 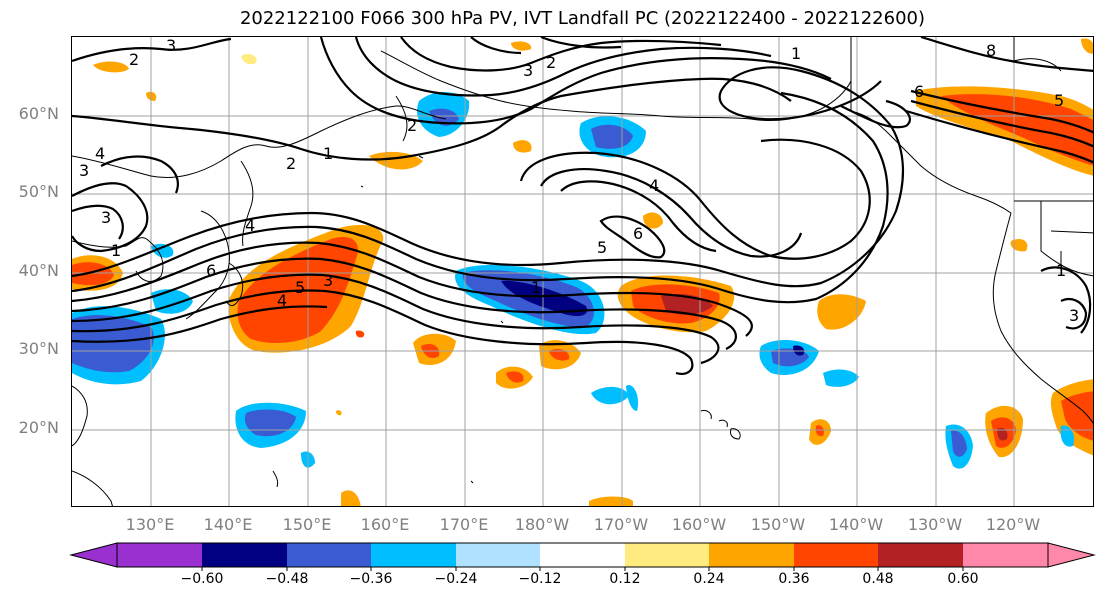 I want to click on lon-label-150w: 150°W, so click(x=778, y=524).